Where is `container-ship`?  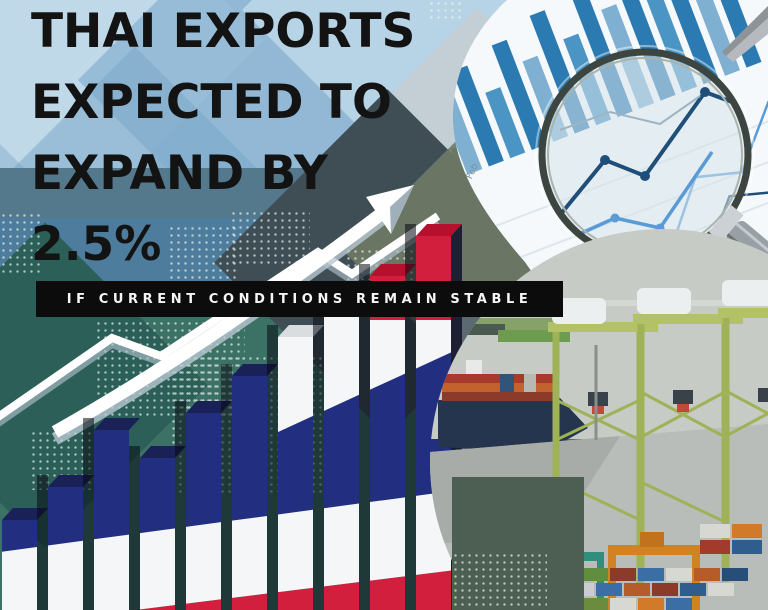 container-ship is located at coordinates (513, 406).